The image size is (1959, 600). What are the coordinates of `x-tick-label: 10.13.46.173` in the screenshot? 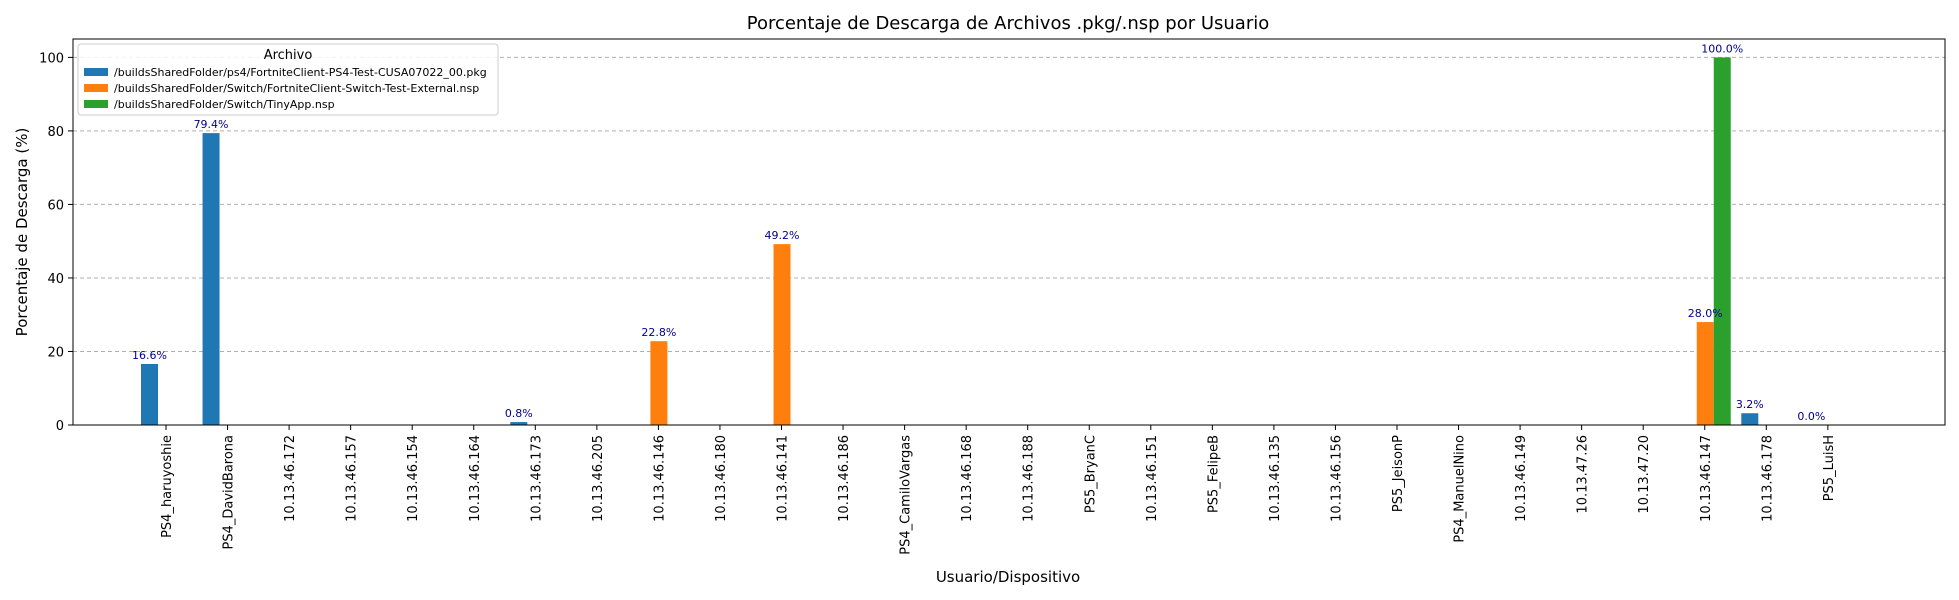 It's located at (536, 478).